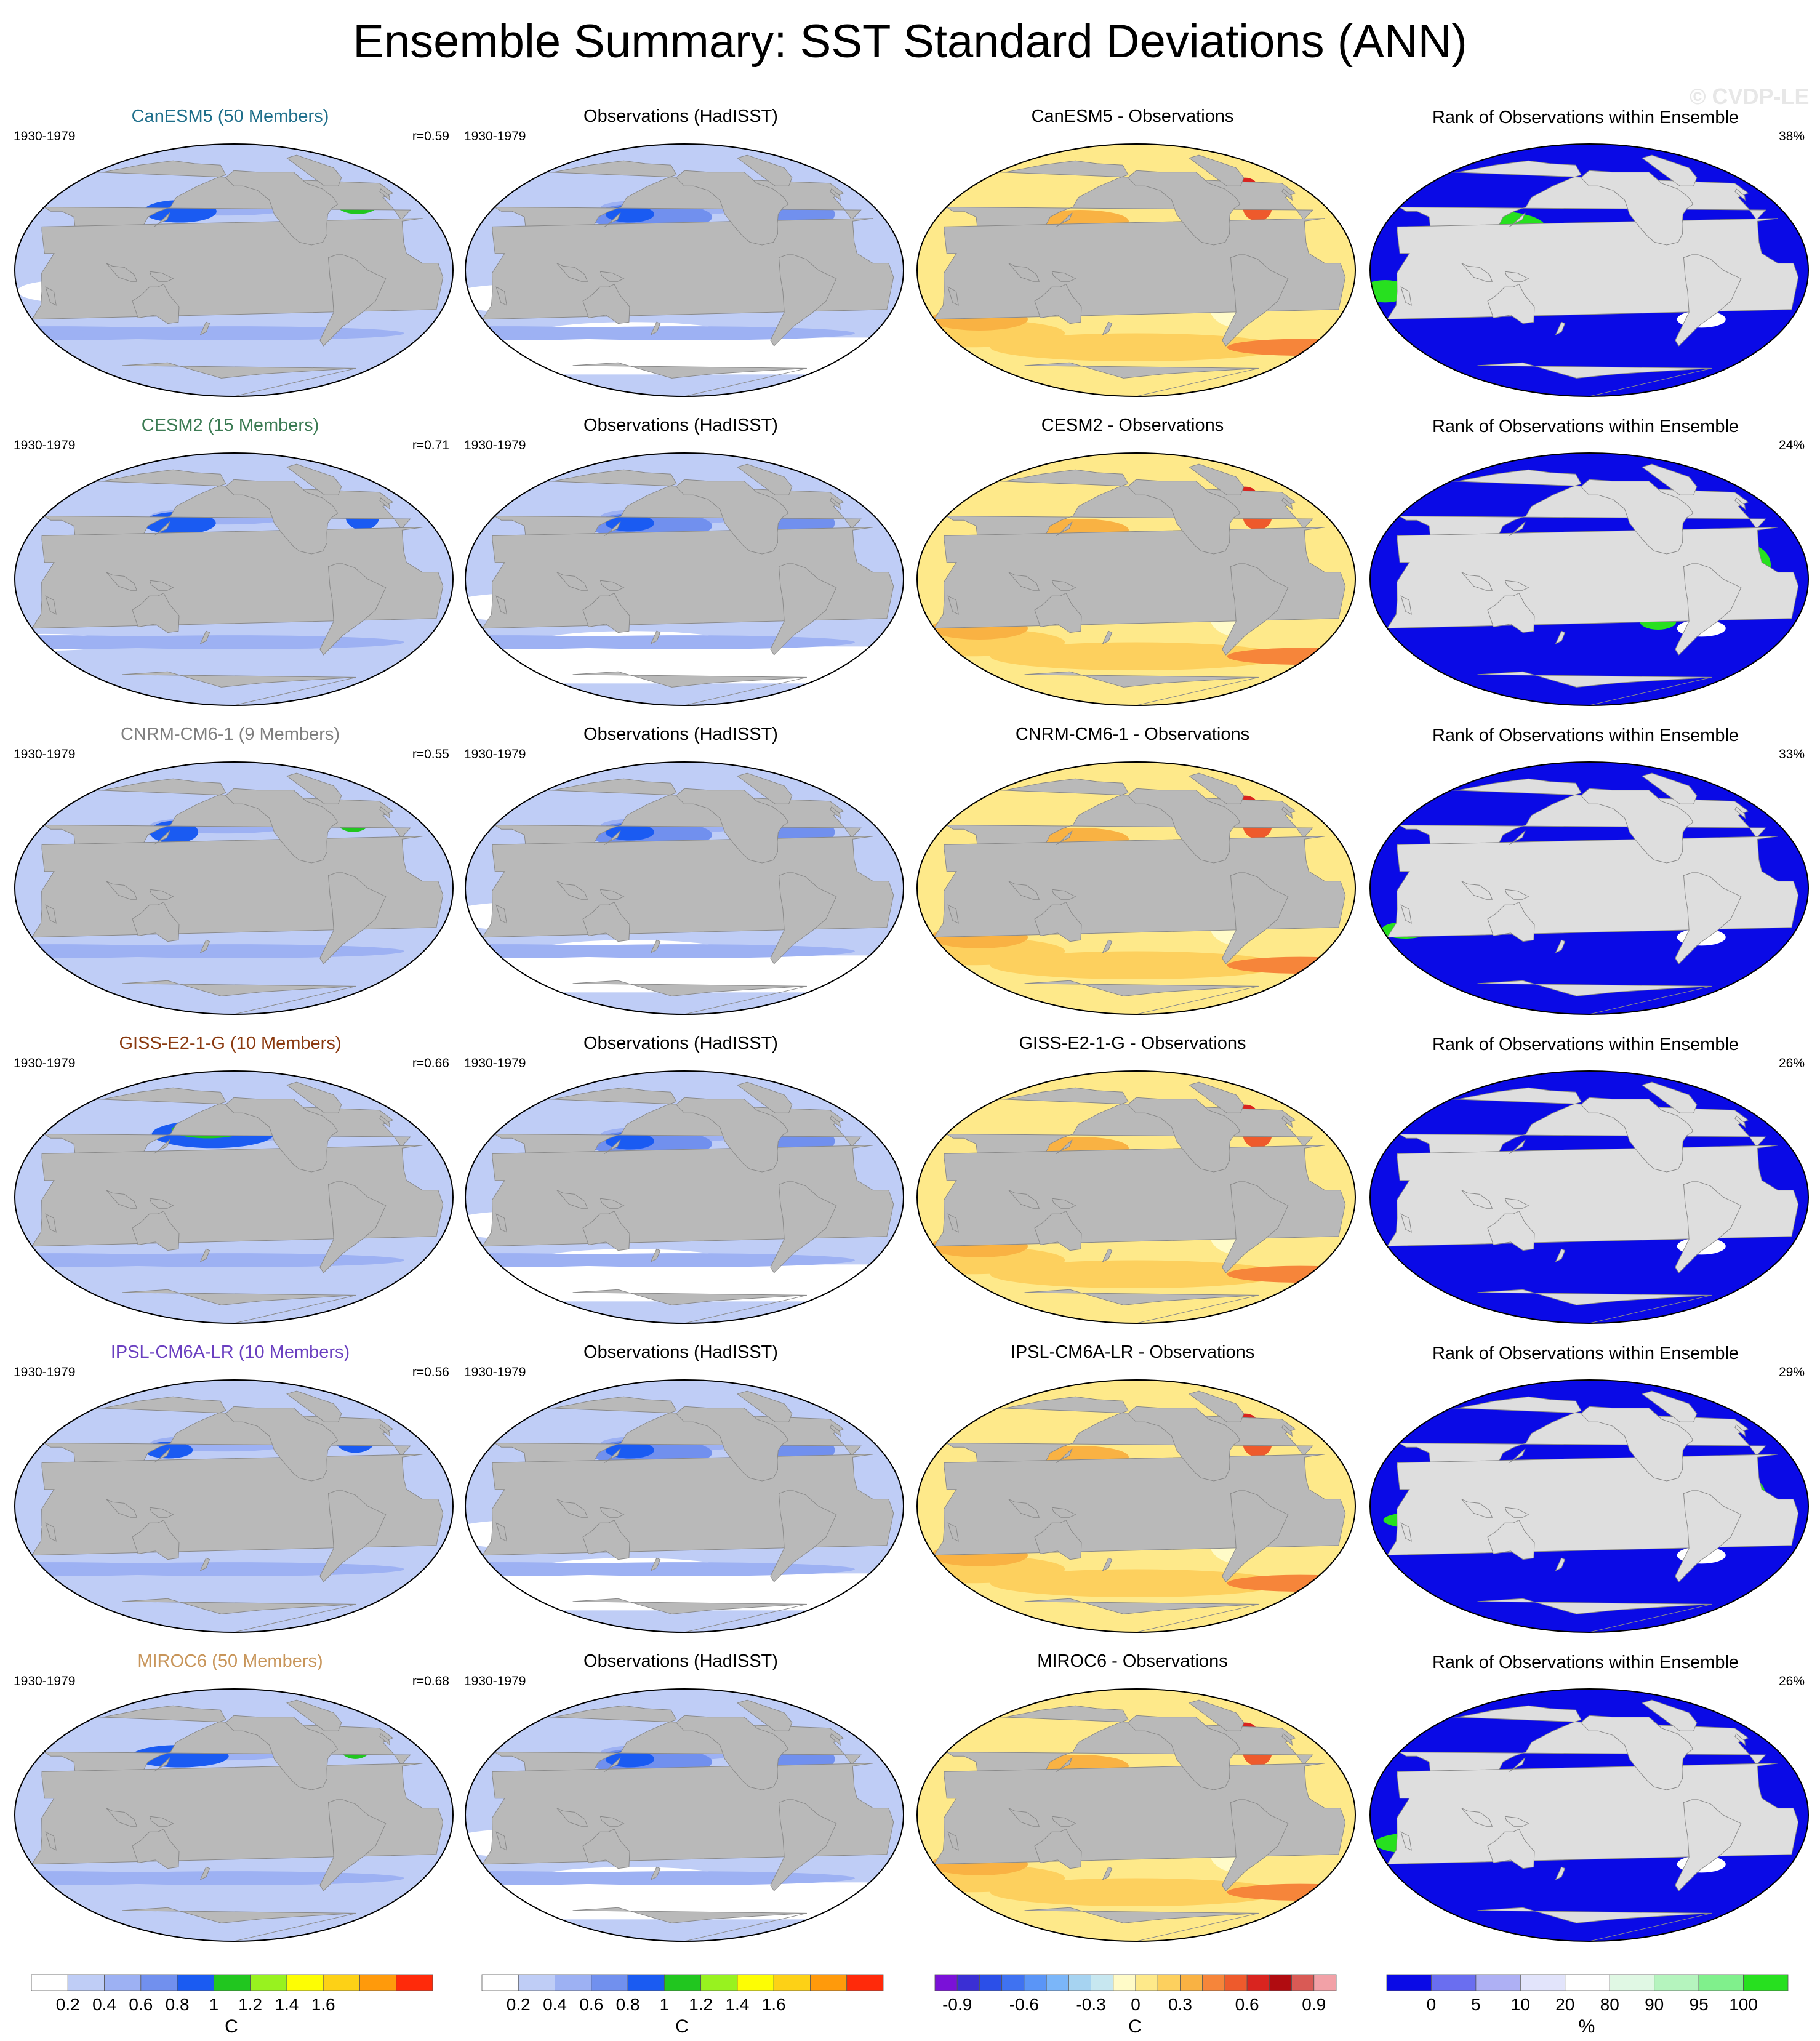  What do you see at coordinates (232, 2027) in the screenshot?
I see `colorbar-unit: C` at bounding box center [232, 2027].